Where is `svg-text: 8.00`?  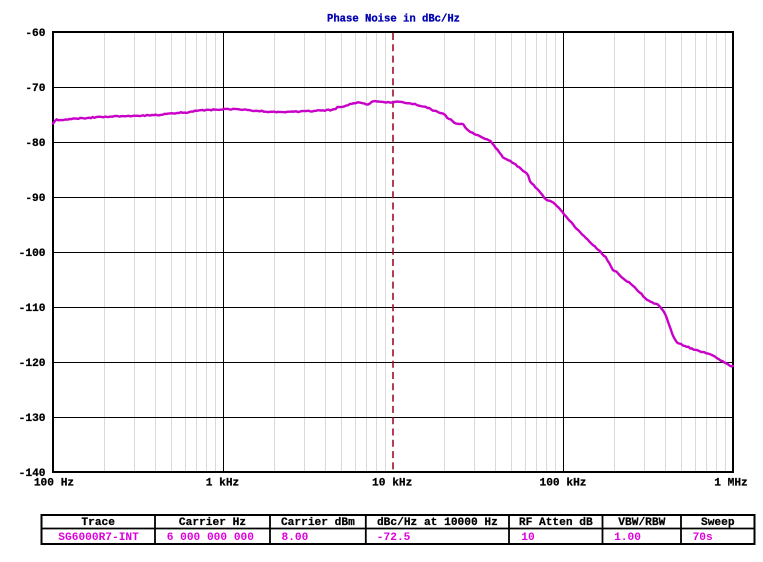 svg-text: 8.00 is located at coordinates (295, 538).